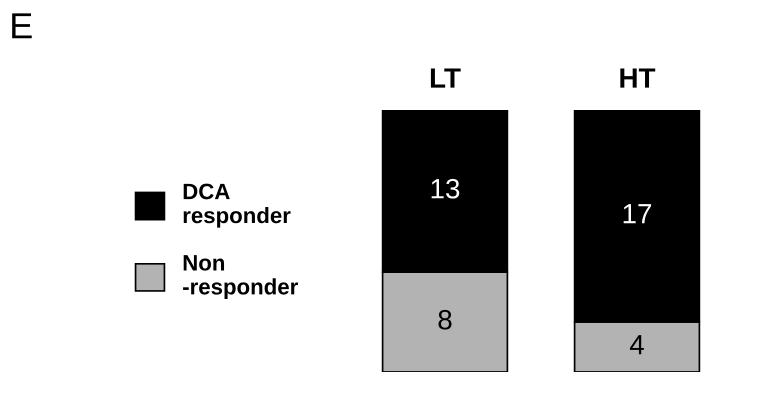  I want to click on data-label: 4, so click(637, 344).